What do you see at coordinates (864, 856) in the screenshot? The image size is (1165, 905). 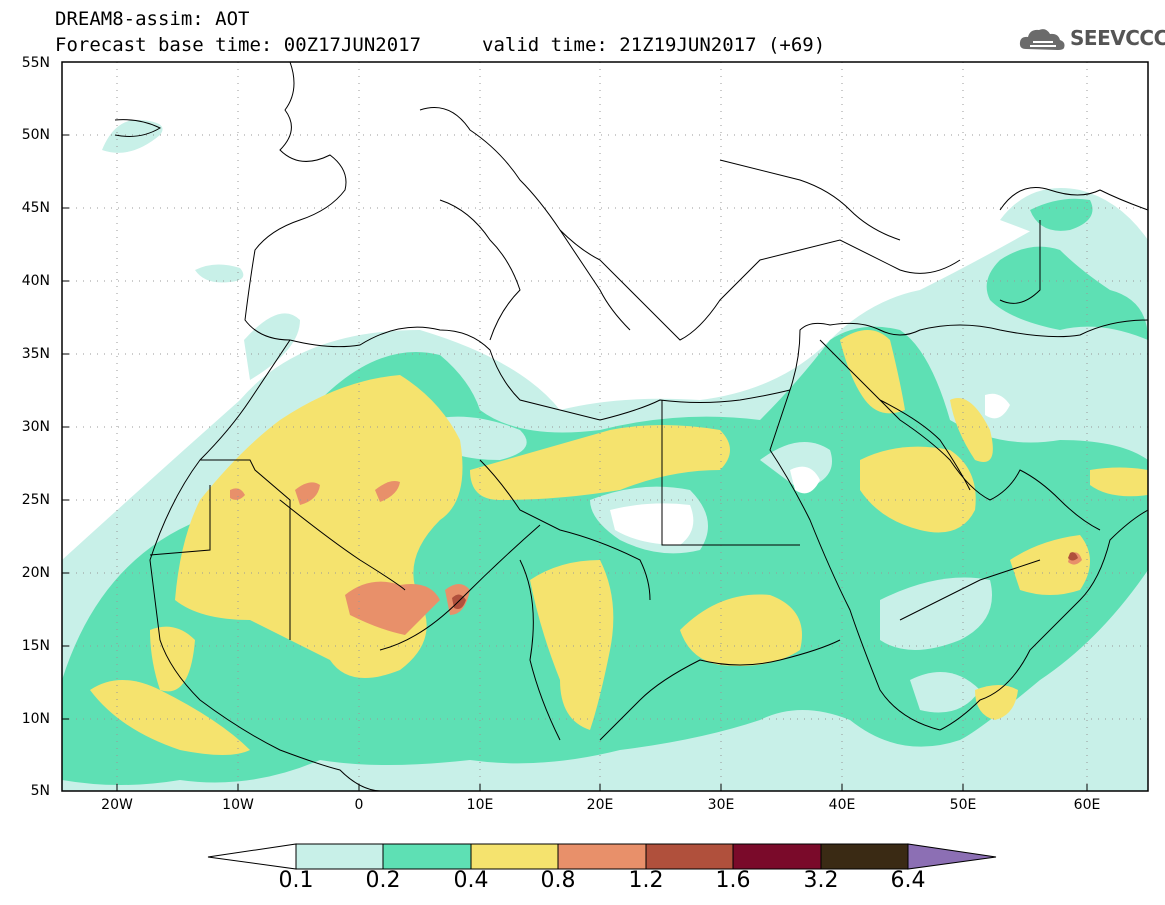 I see `colorbar-bin-3.2-6.4` at bounding box center [864, 856].